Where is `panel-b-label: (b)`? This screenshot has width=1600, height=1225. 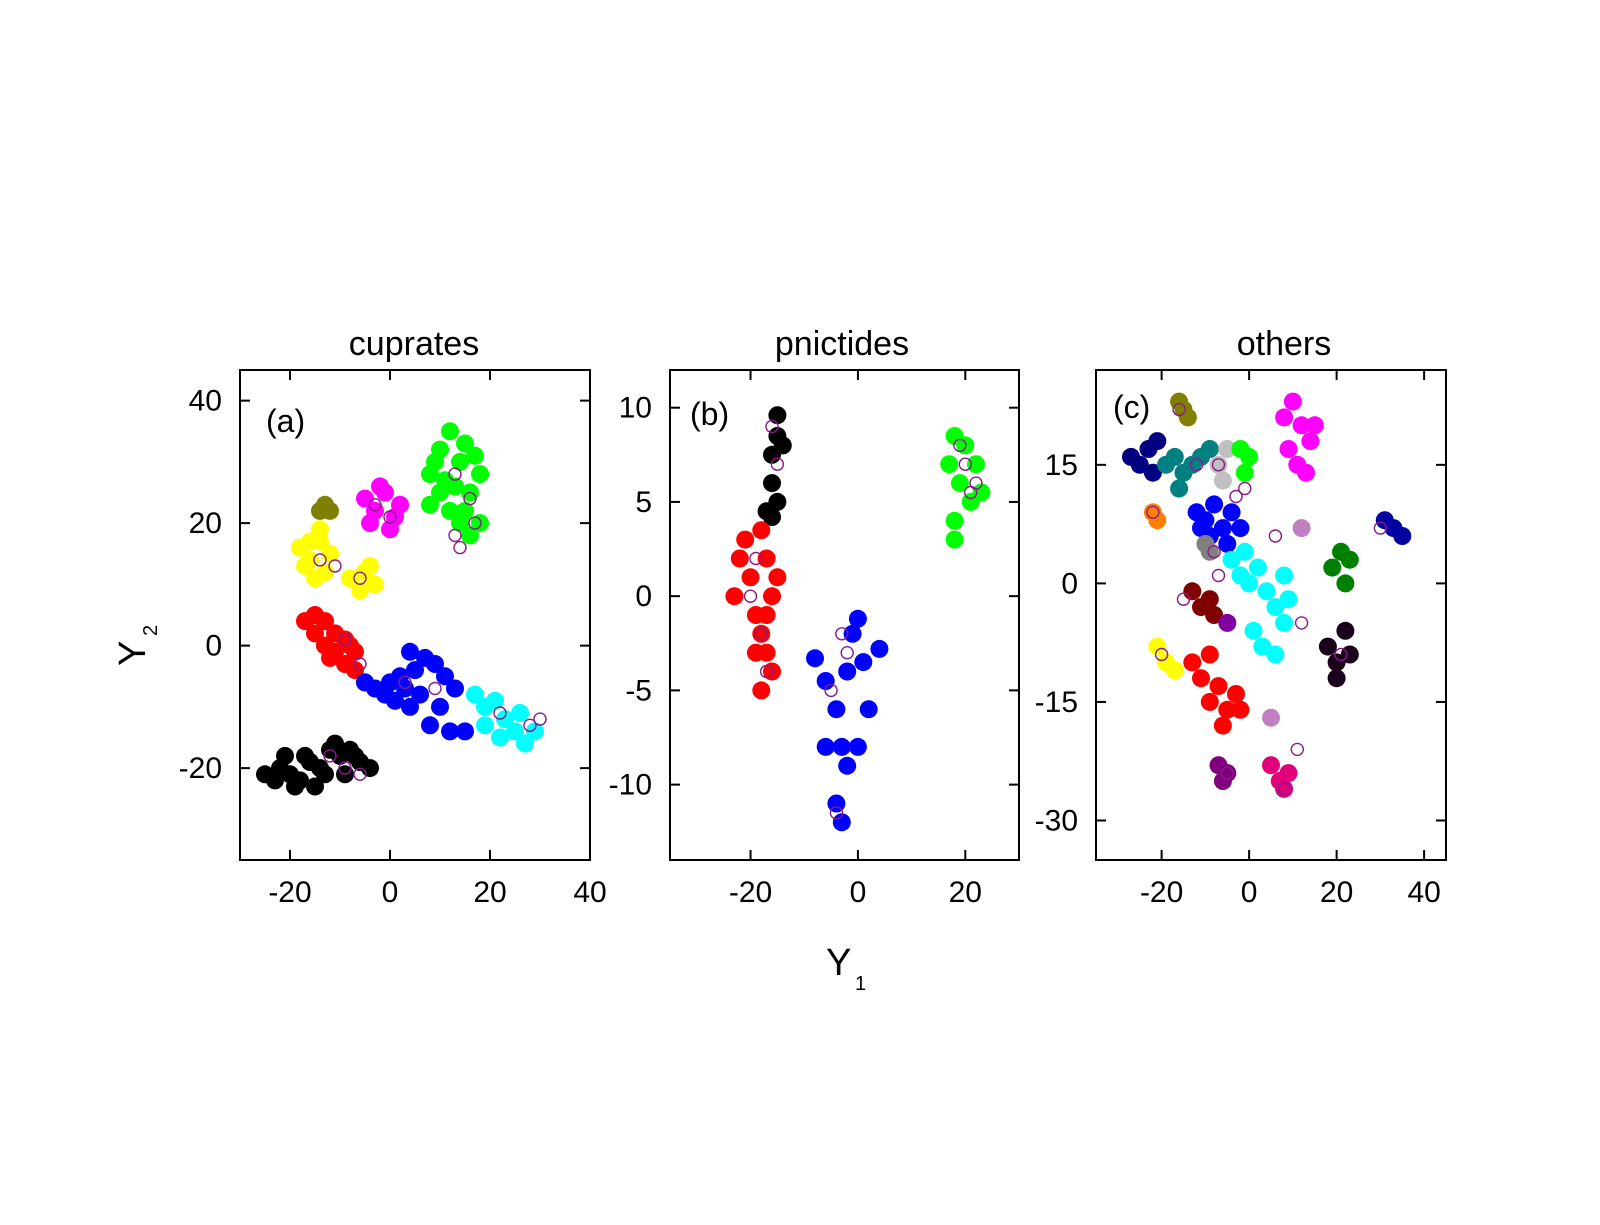
panel-b-label: (b) is located at coordinates (709, 414).